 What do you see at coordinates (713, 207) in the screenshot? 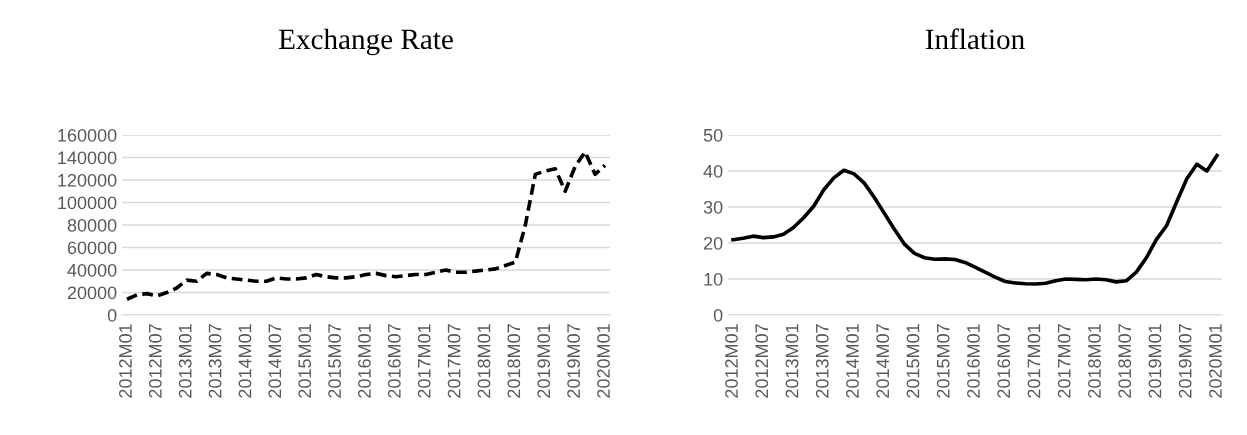
I see `y-tick-label: 30` at bounding box center [713, 207].